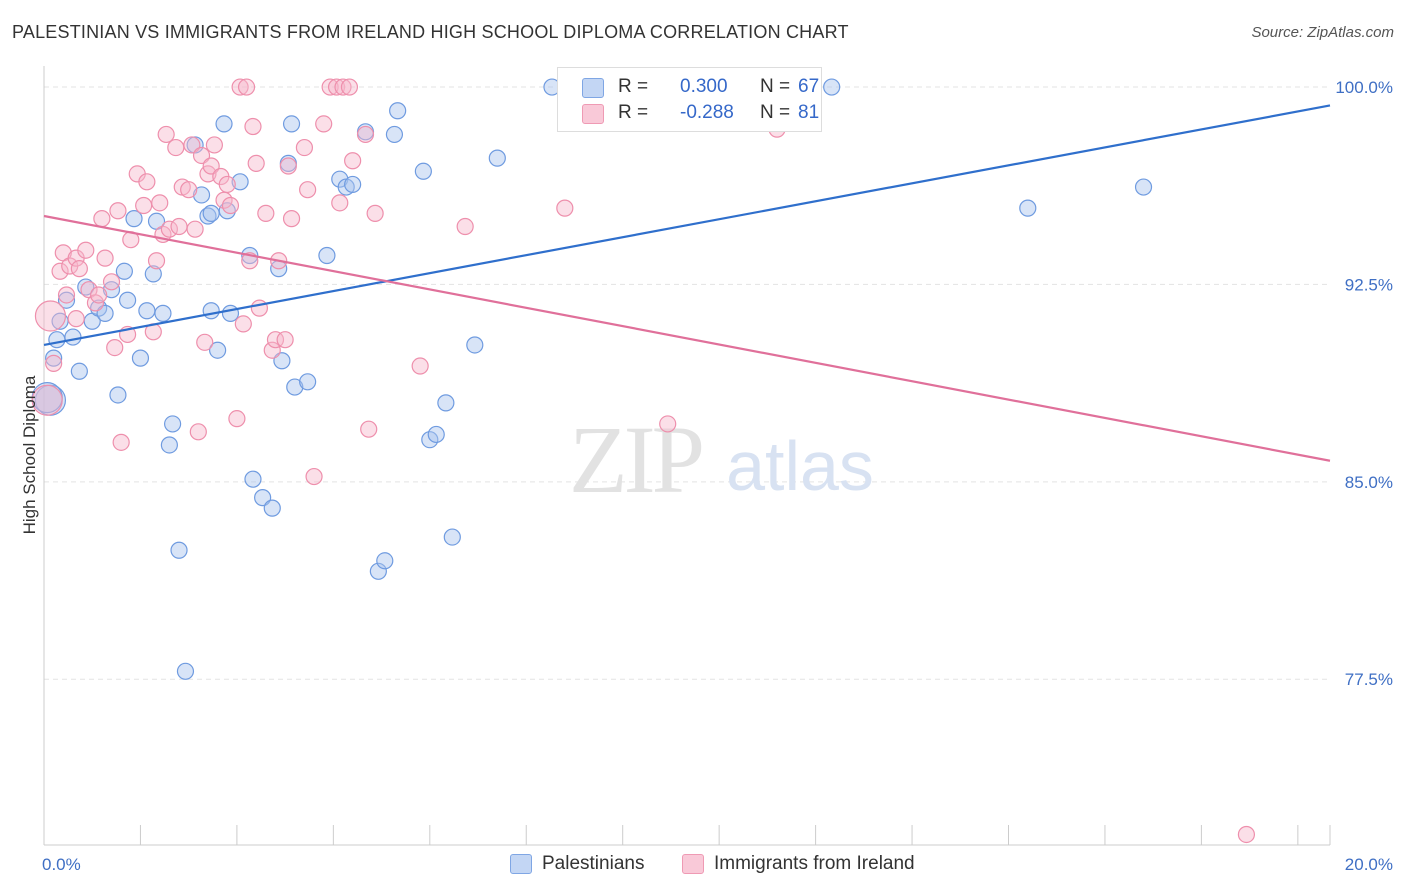  I want to click on legend-swatch-ireland, so click(593, 114).